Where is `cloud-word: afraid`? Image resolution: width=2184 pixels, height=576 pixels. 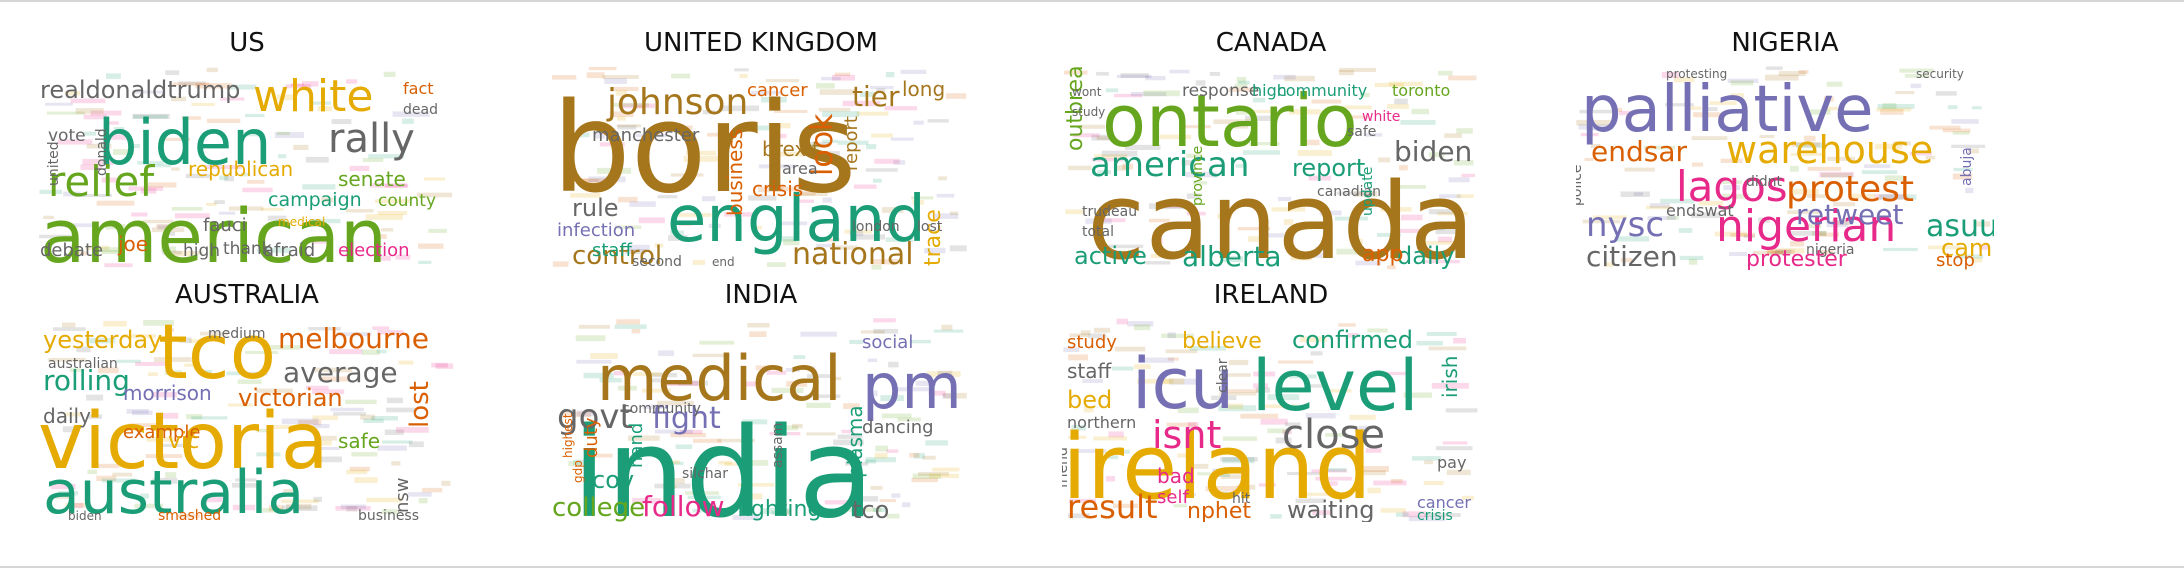 cloud-word: afraid is located at coordinates (289, 250).